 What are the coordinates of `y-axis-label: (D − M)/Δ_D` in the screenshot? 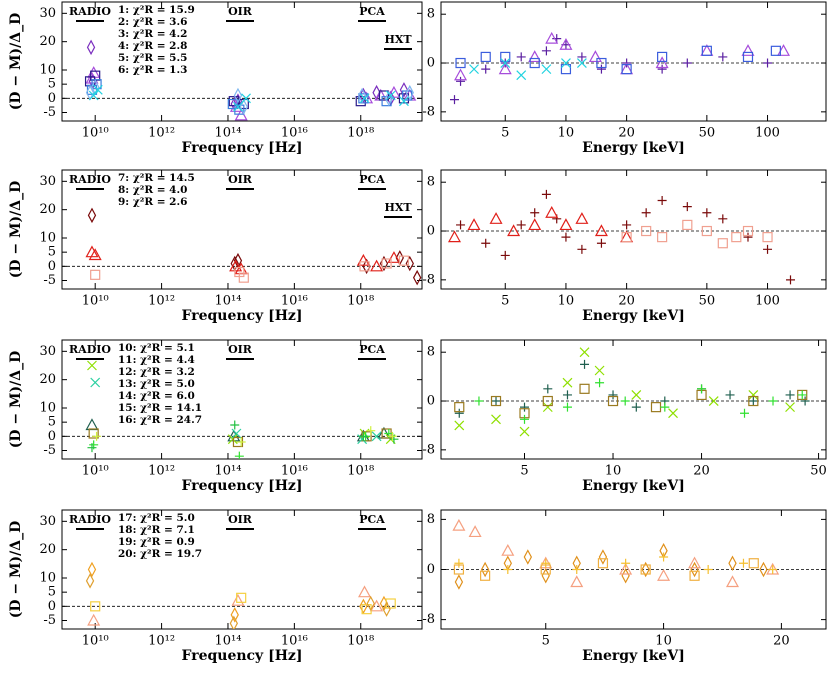 It's located at (16, 229).